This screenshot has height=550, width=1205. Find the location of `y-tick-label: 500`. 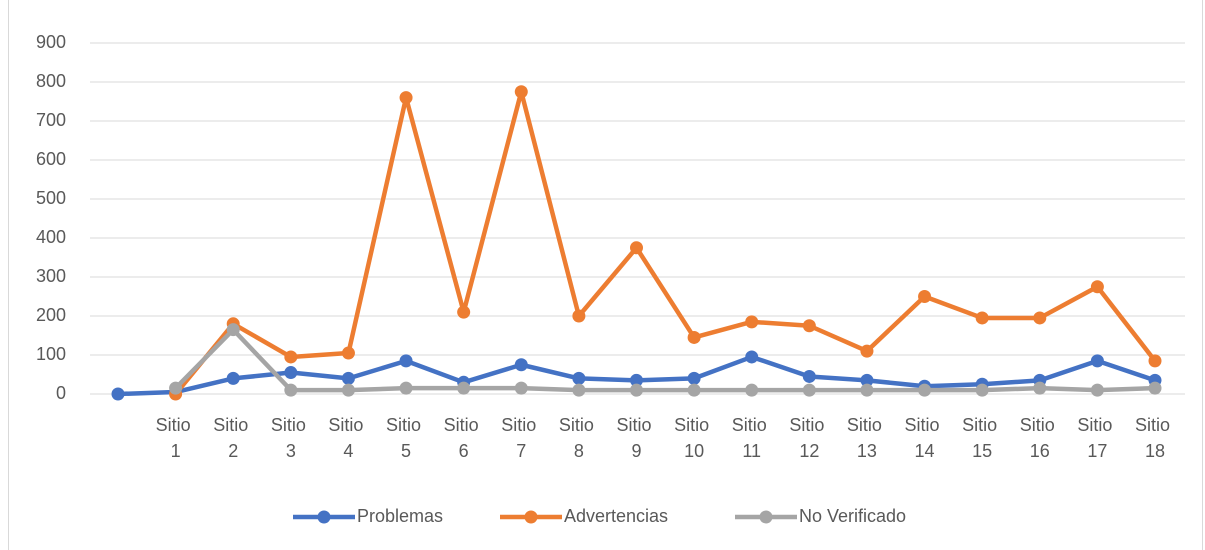

y-tick-label: 500 is located at coordinates (51, 198).